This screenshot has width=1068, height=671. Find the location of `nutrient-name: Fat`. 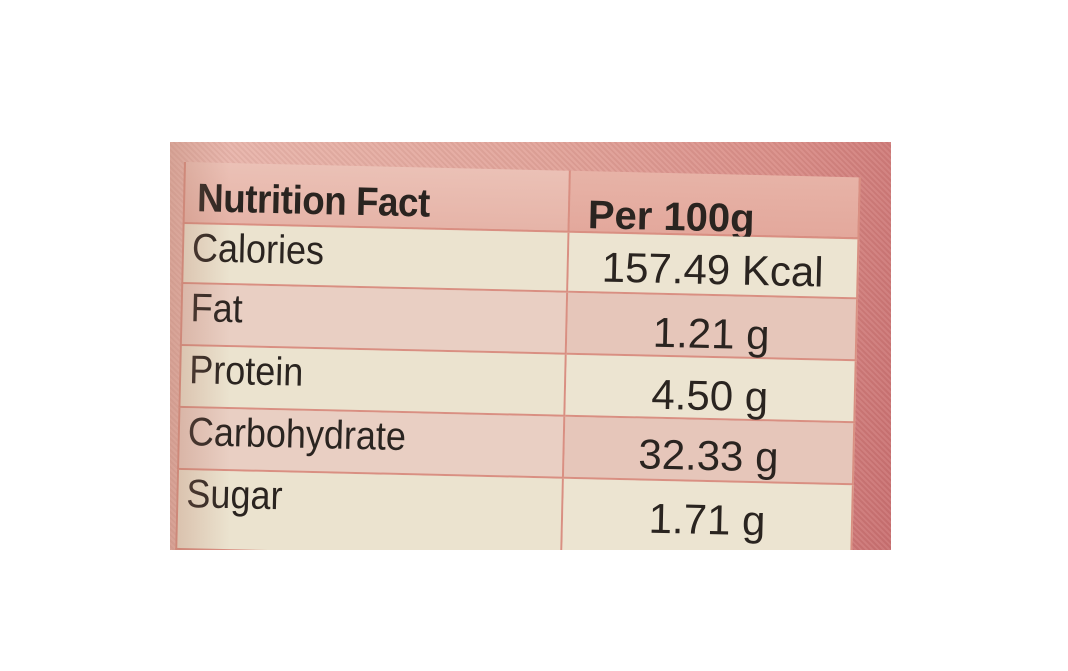

nutrient-name: Fat is located at coordinates (217, 309).